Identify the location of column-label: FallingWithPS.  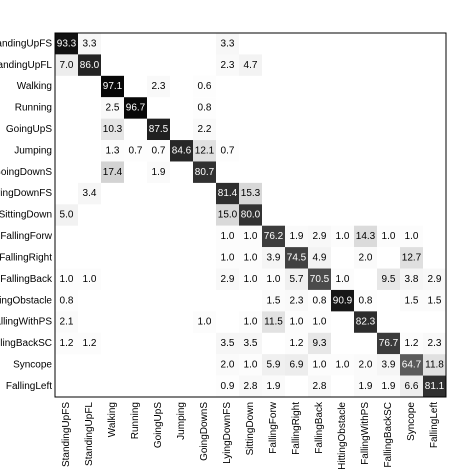
(365, 433).